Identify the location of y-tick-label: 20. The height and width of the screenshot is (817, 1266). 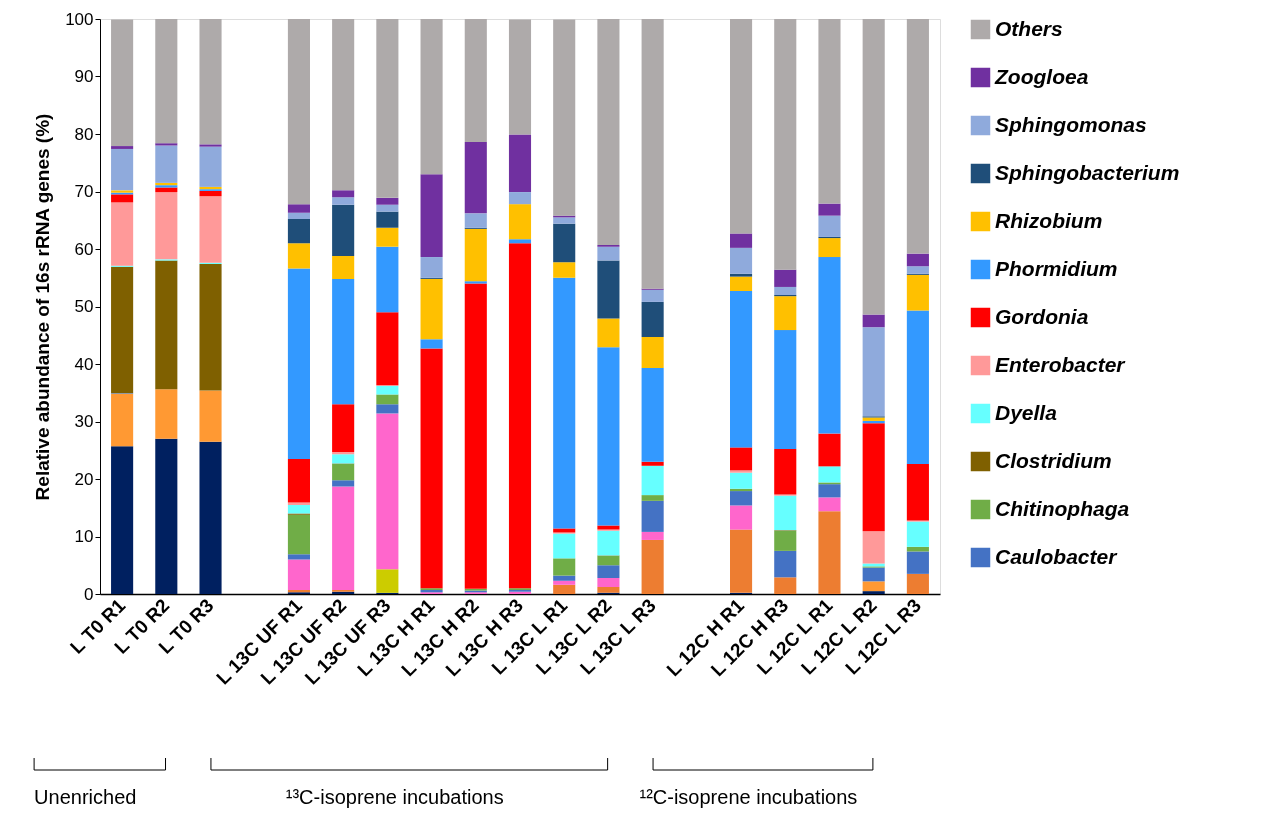
(84, 479).